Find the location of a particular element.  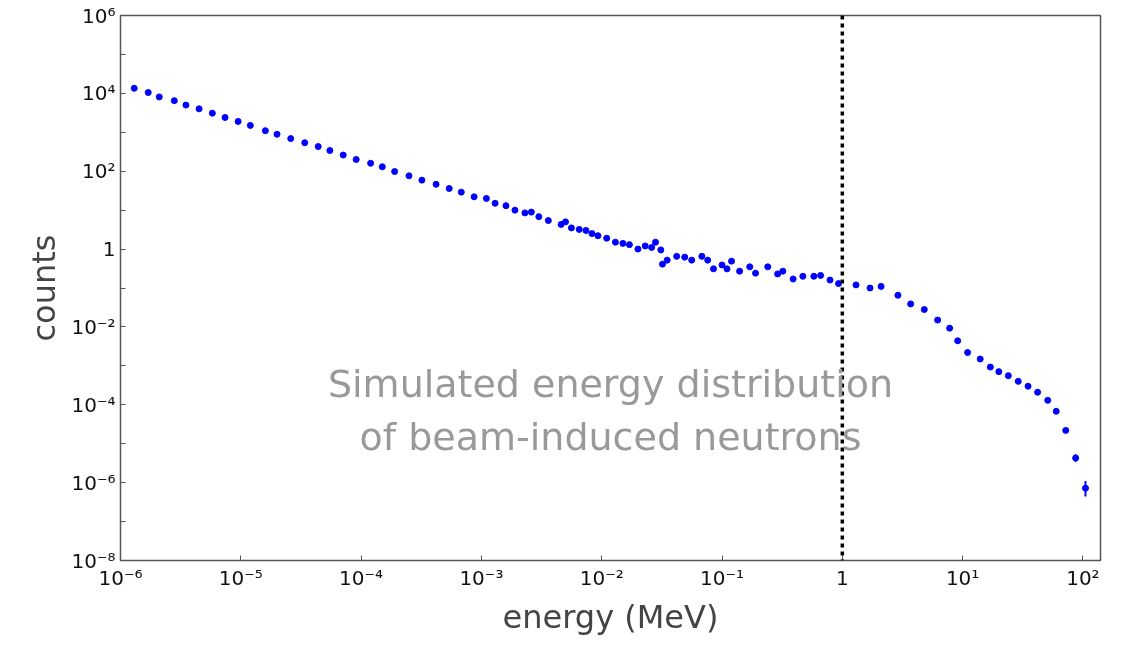

x-tick-label: 10⁻⁶ is located at coordinates (120, 577).